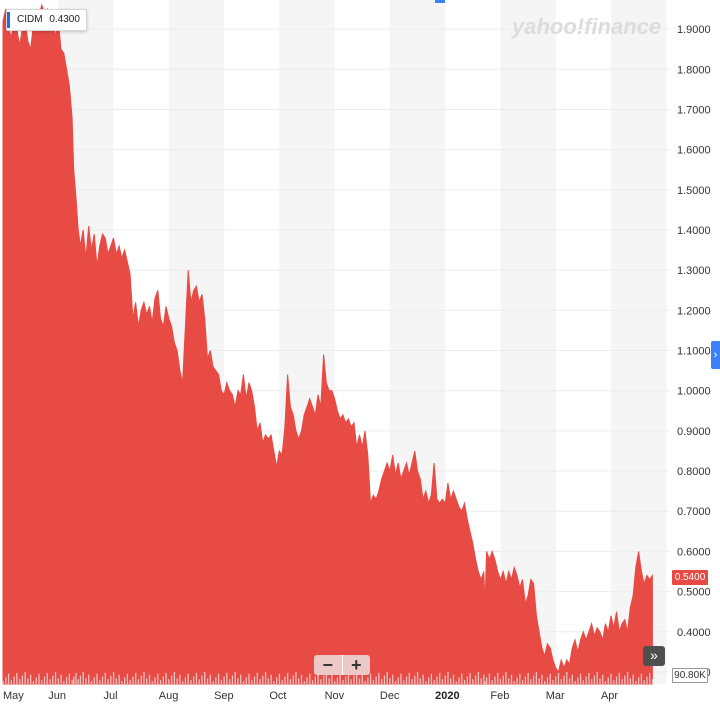  I want to click on x-tick-label: Mar, so click(555, 696).